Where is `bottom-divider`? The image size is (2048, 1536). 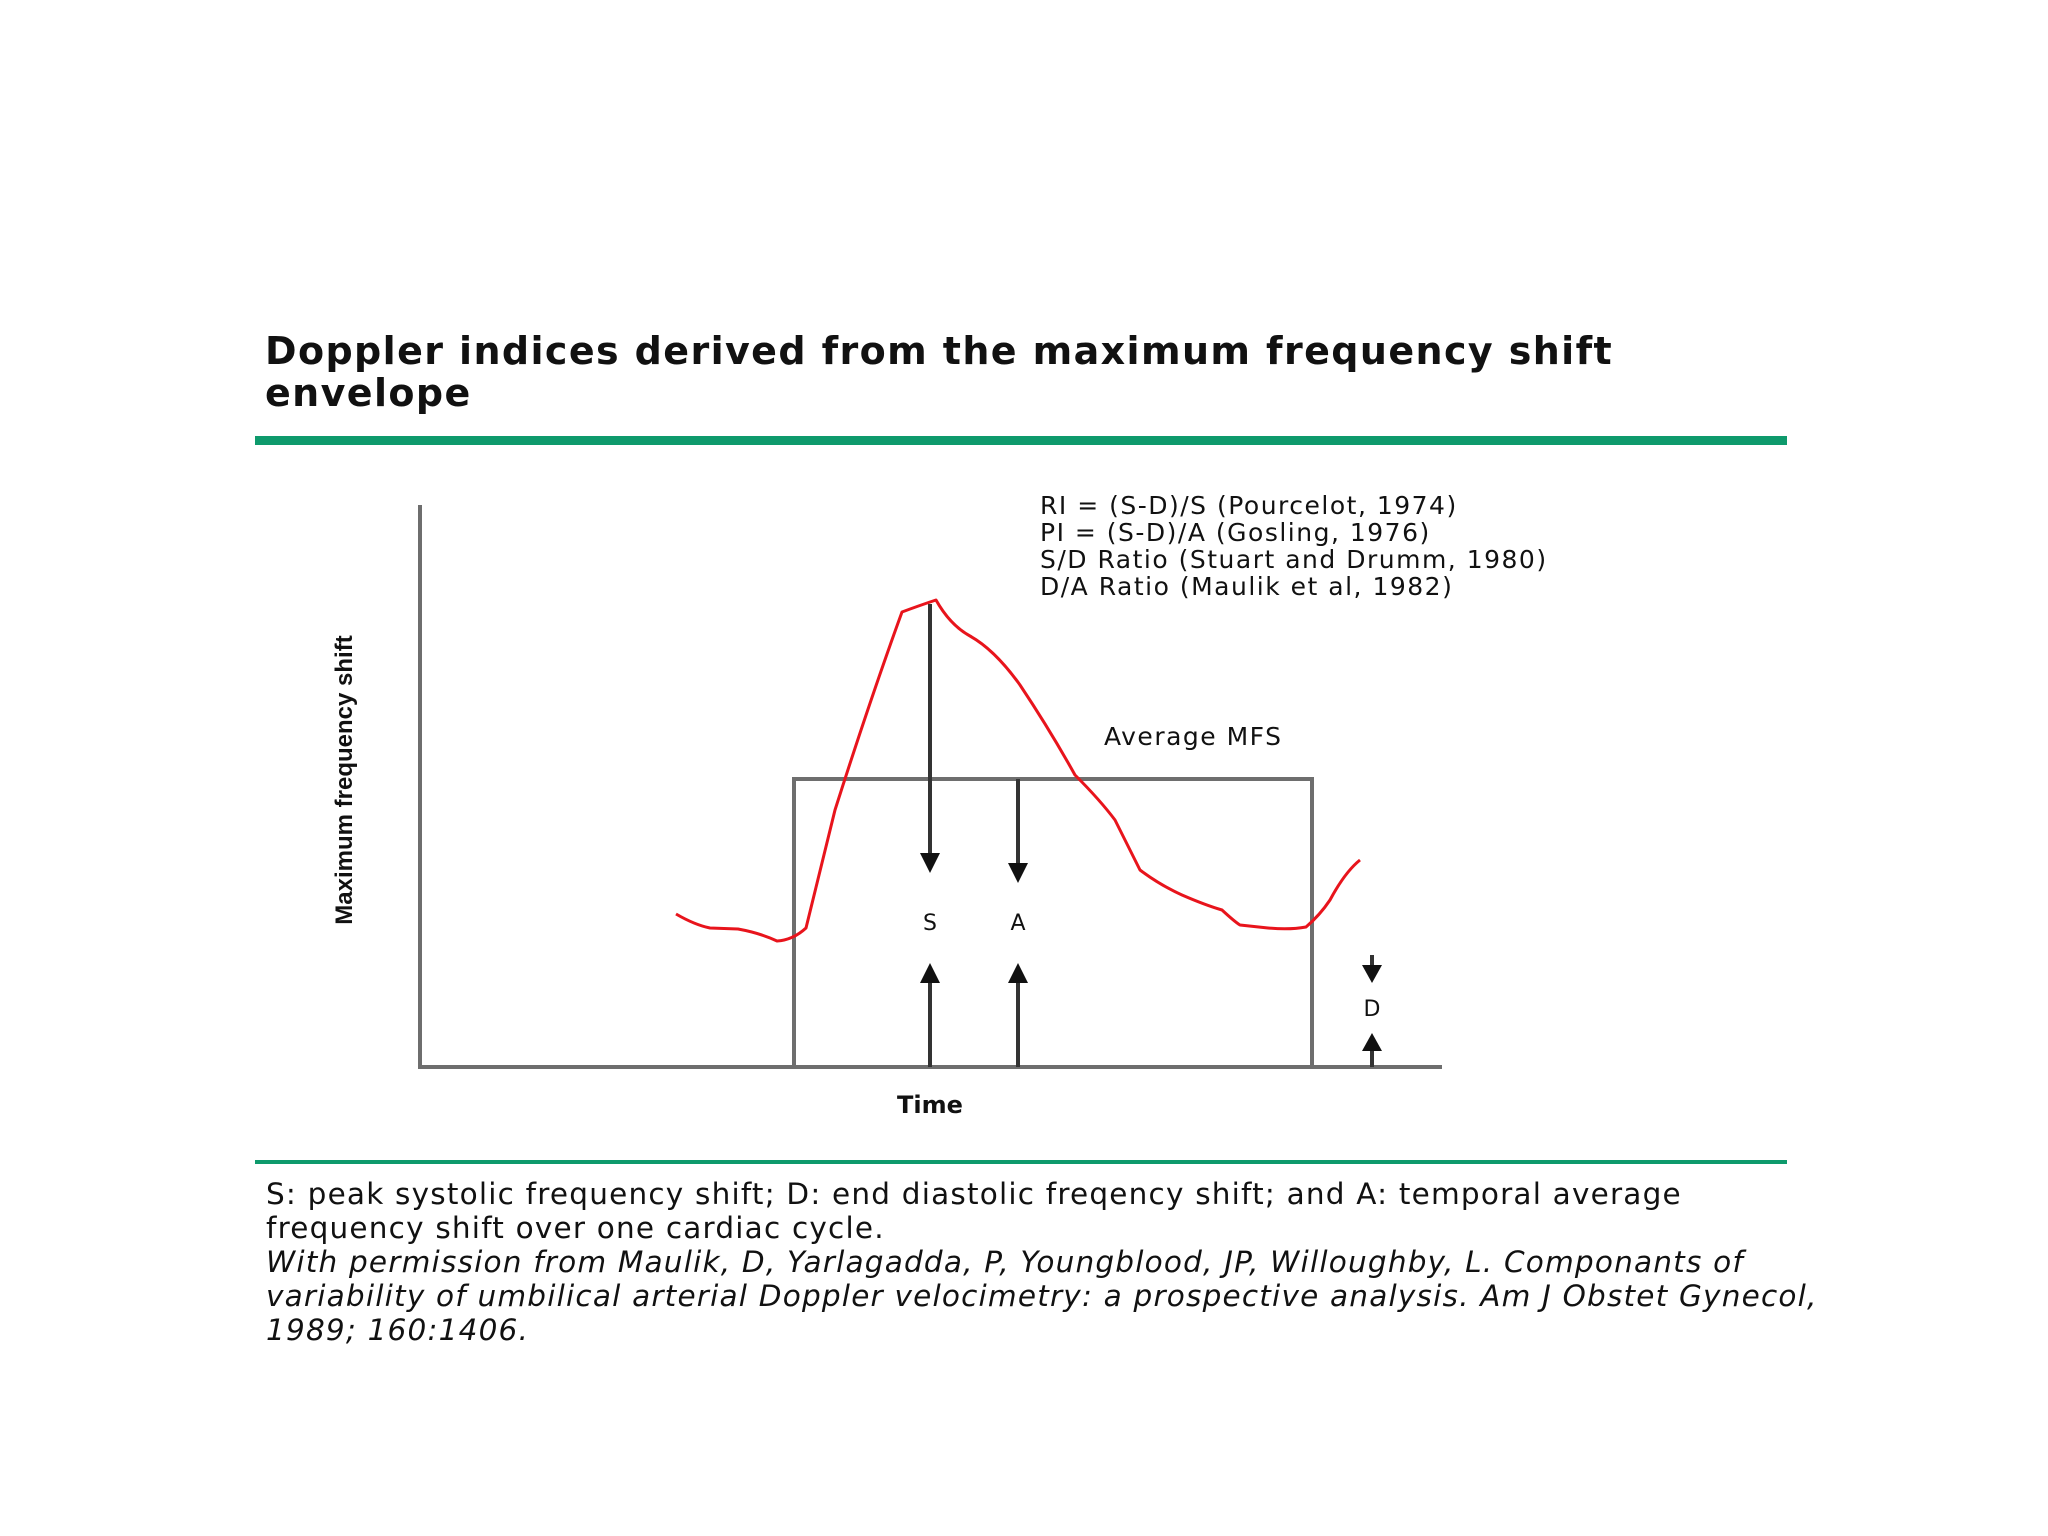 bottom-divider is located at coordinates (1021, 1162).